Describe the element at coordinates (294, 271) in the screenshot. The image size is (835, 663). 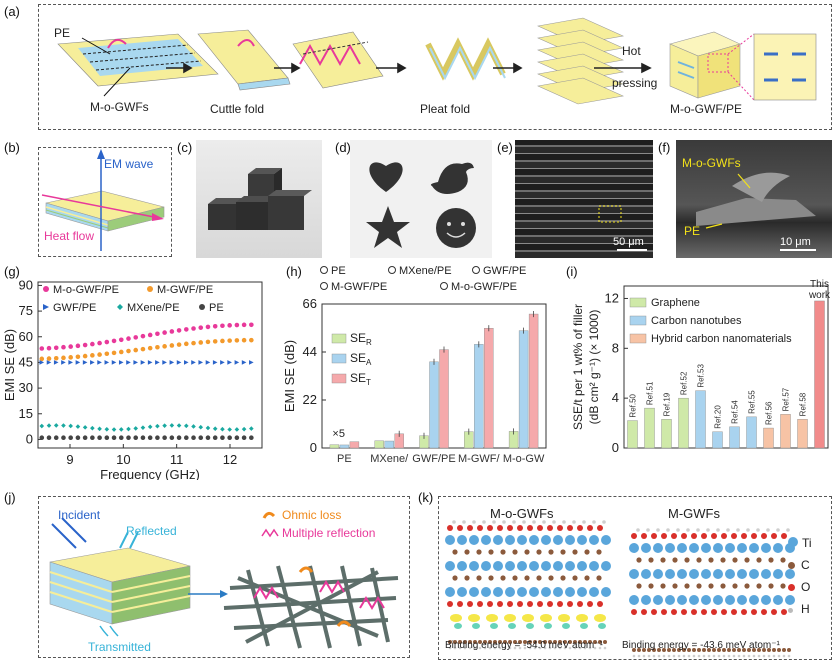
I see `panel-h-label: (h)` at that location.